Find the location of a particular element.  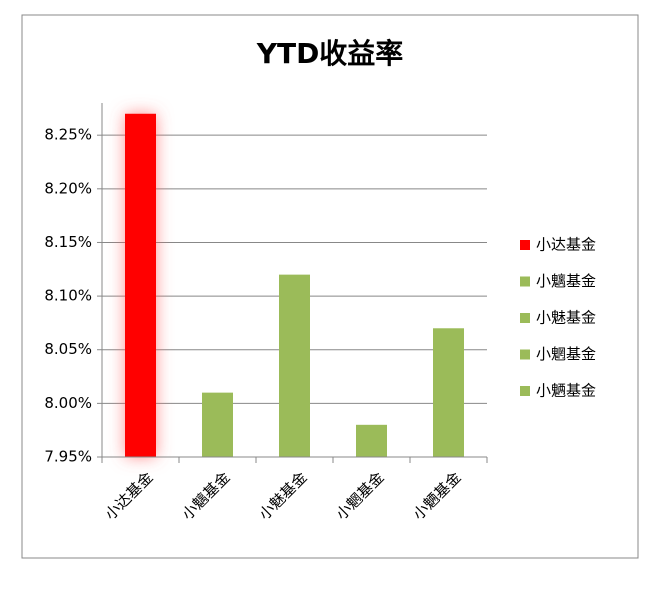

legend-label: 小魅基金 is located at coordinates (566, 318).